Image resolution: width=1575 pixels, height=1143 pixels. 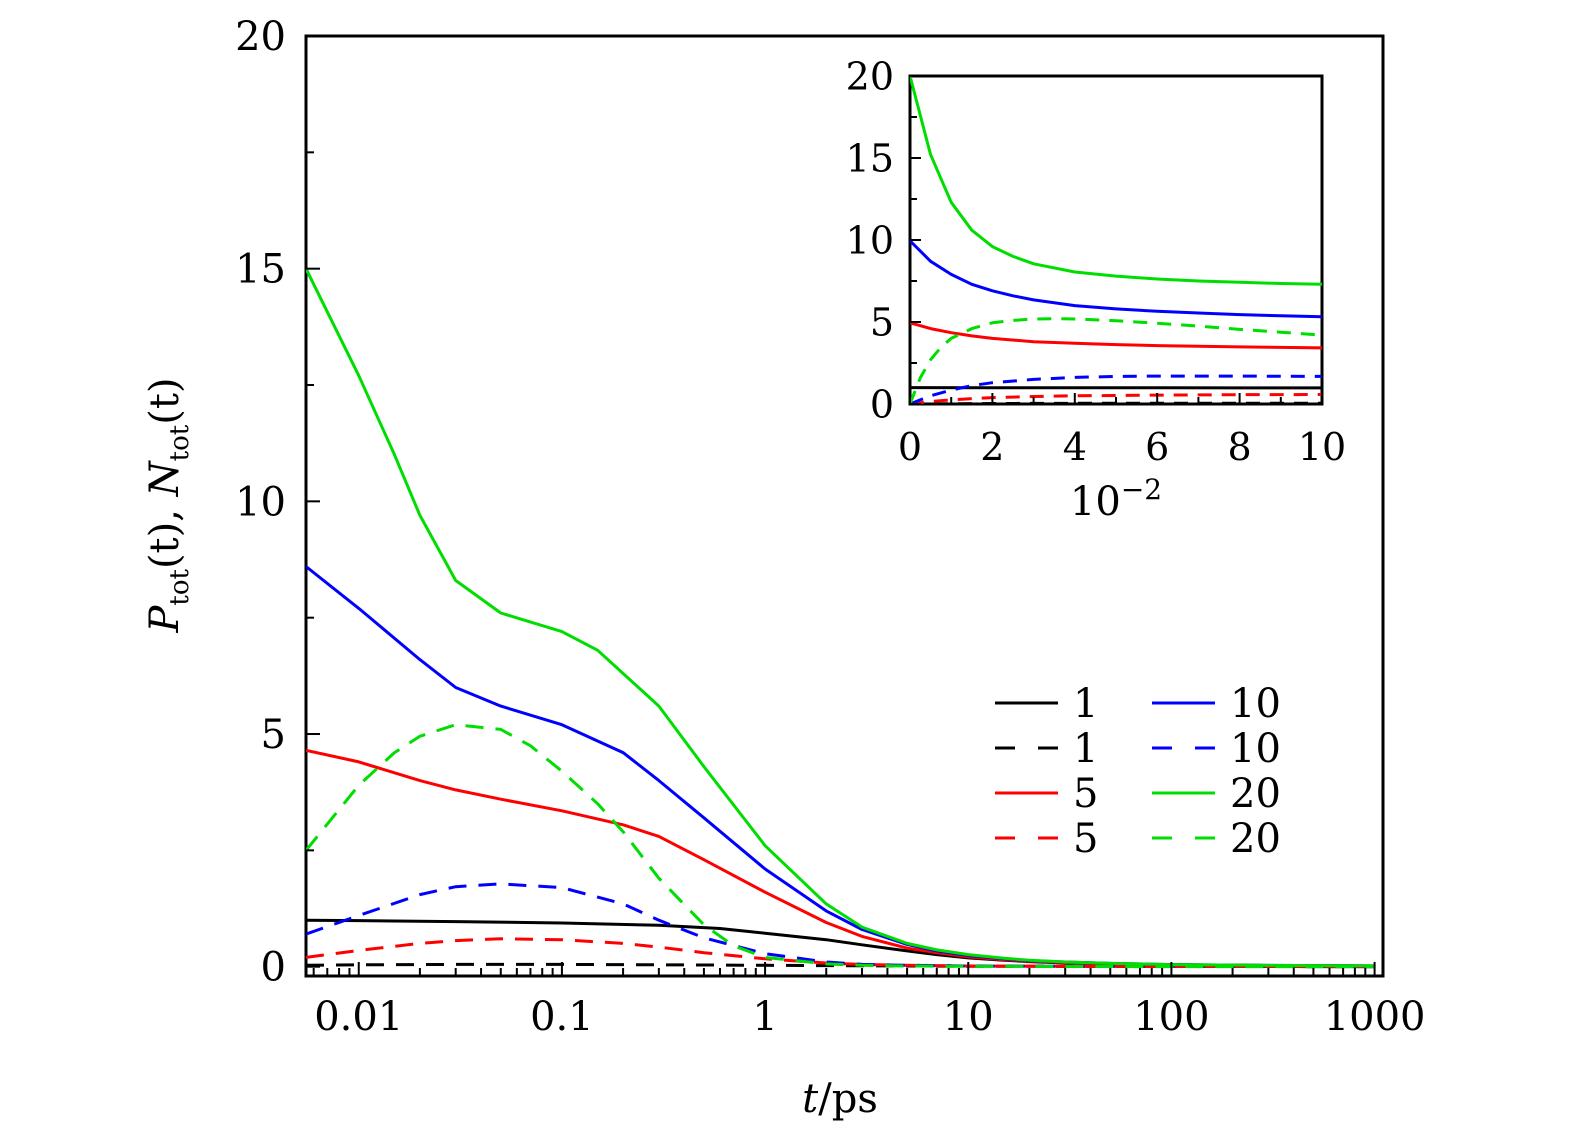 I want to click on main-xtick-label-1: 1, so click(x=764, y=1017).